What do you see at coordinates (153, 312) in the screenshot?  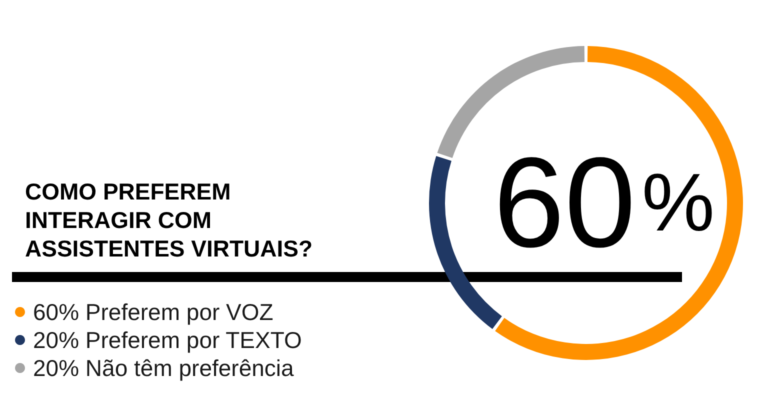 I see `legend-label: 60% Preferem por VOZ` at bounding box center [153, 312].